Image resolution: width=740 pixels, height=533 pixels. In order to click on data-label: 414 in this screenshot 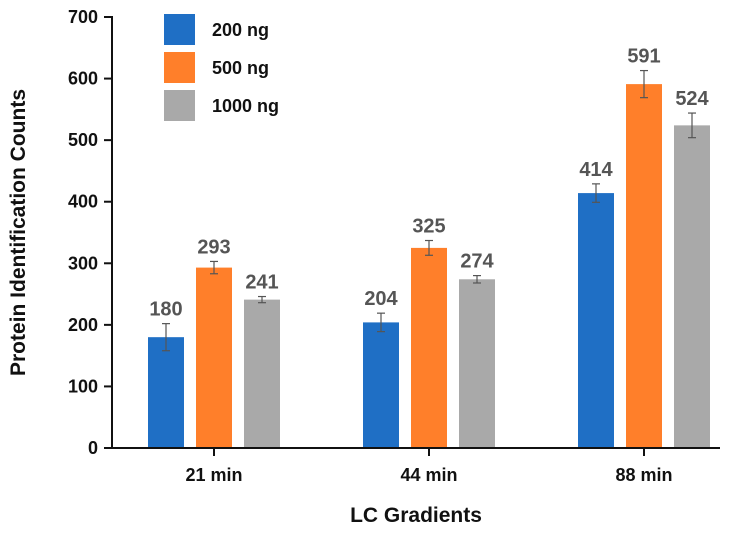, I will do `click(596, 170)`.